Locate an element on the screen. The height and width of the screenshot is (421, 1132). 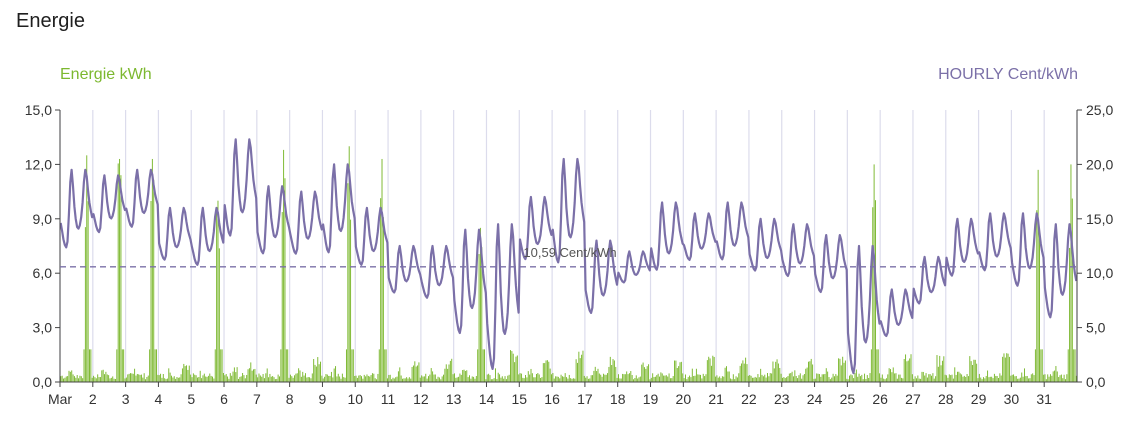
x-tick-label: 27 is located at coordinates (913, 399).